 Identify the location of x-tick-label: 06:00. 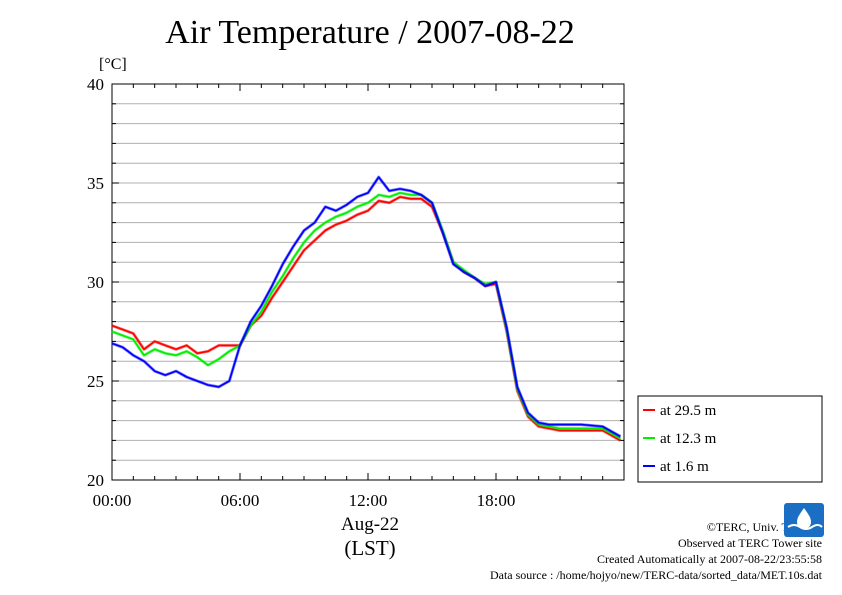
(240, 500).